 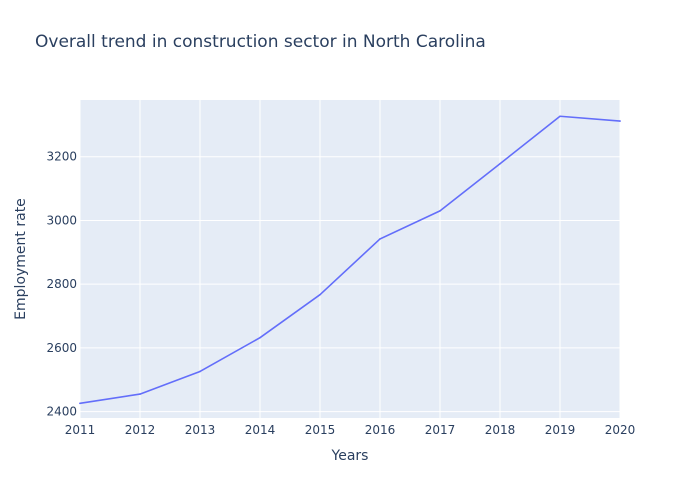 I want to click on x-tick-label: 2012, so click(x=140, y=430).